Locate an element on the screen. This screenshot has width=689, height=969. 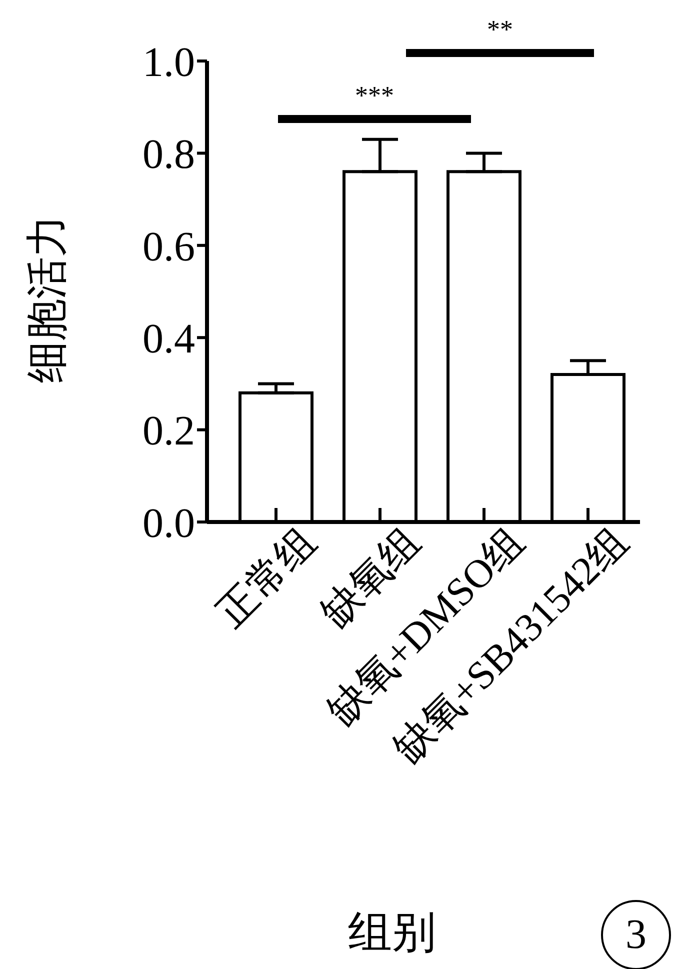
text: 3 is located at coordinates (636, 934).